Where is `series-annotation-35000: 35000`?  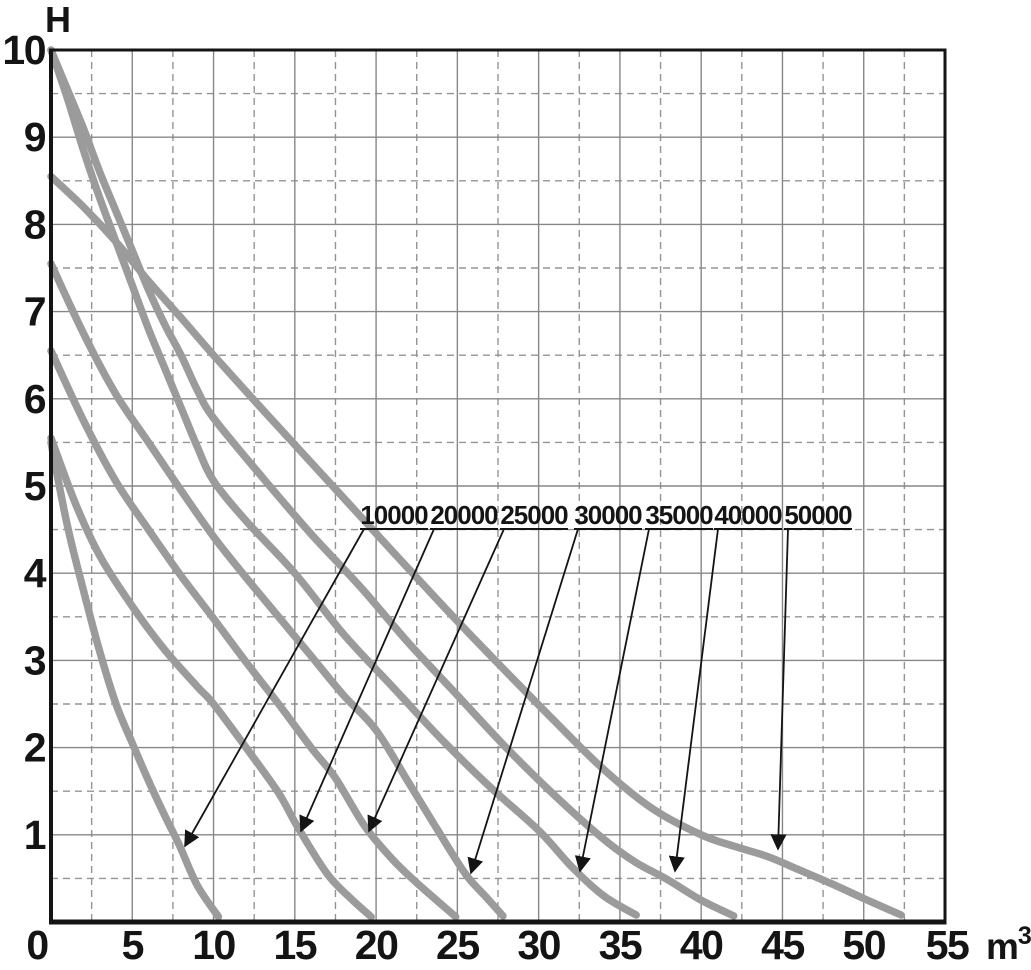
series-annotation-35000: 35000 is located at coordinates (644, 686).